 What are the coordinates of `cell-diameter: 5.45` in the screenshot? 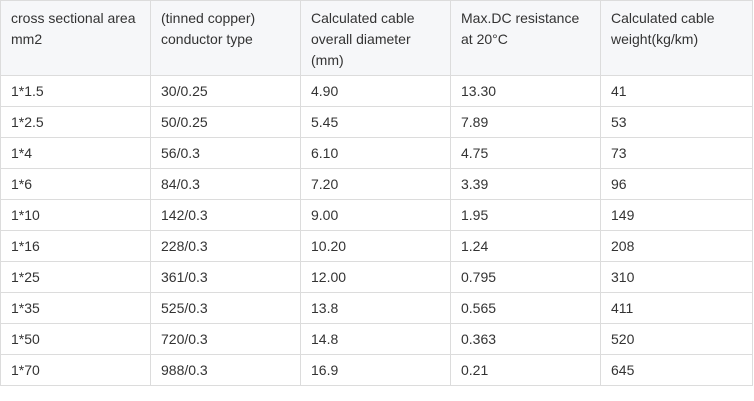 It's located at (375, 122).